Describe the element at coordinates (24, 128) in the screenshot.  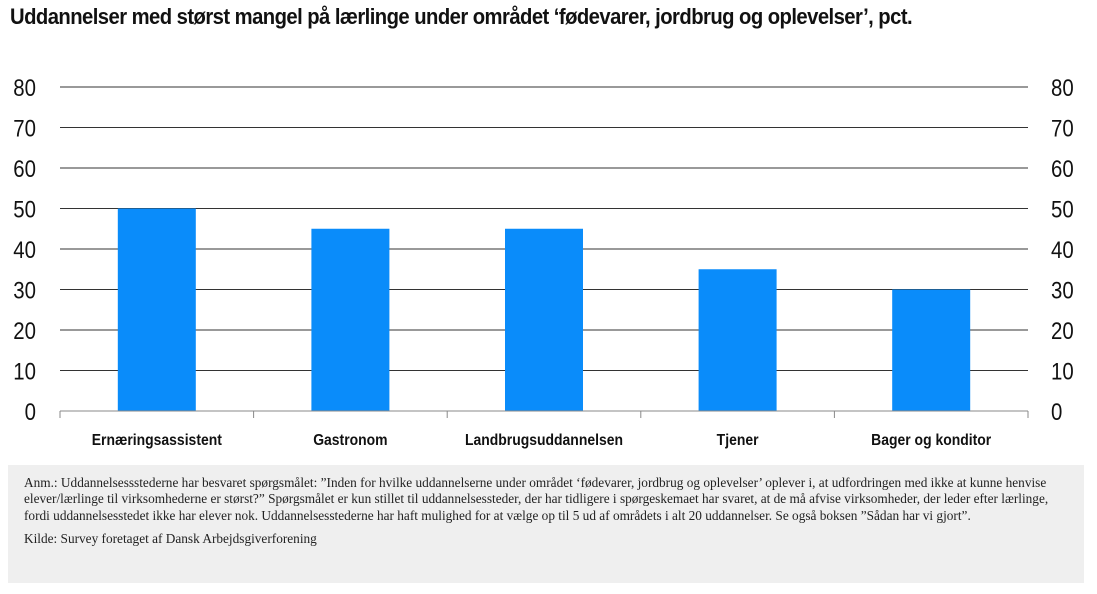
I see `y-tick-label-left: 70` at that location.